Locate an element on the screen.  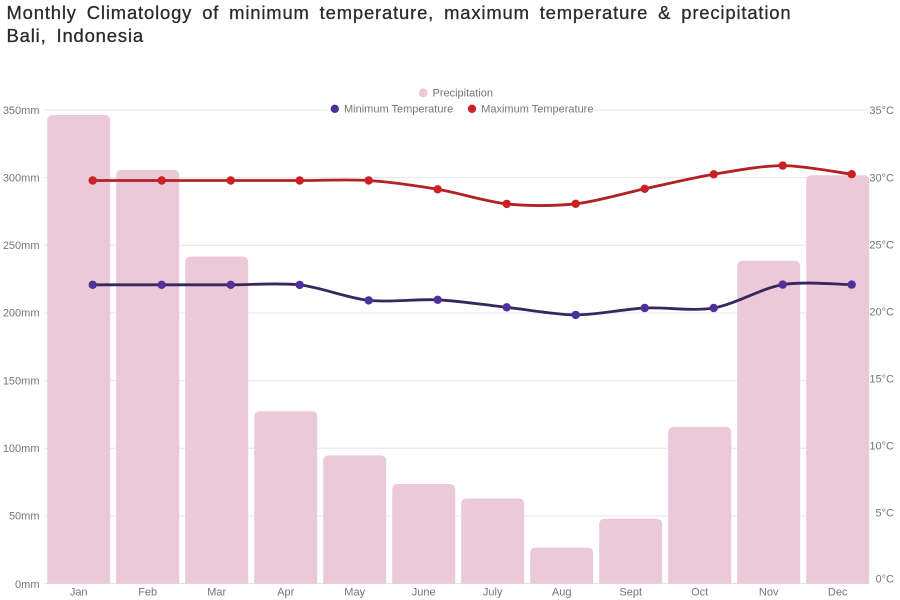
svg-text: Minimum Temperature is located at coordinates (398, 110).